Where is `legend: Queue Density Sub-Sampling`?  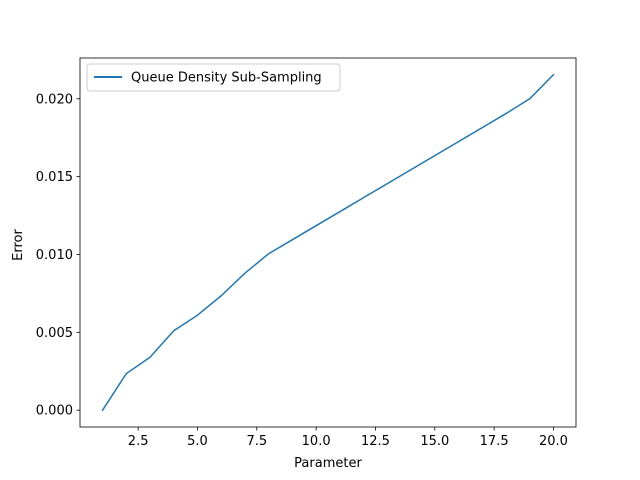 legend: Queue Density Sub-Sampling is located at coordinates (213, 77).